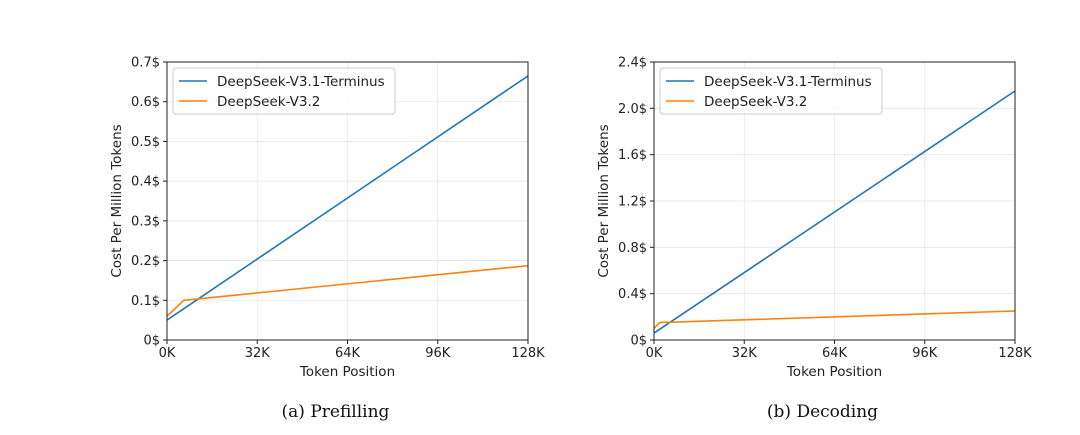 The width and height of the screenshot is (1080, 435). I want to click on y-tick-label: 0.1$, so click(145, 301).